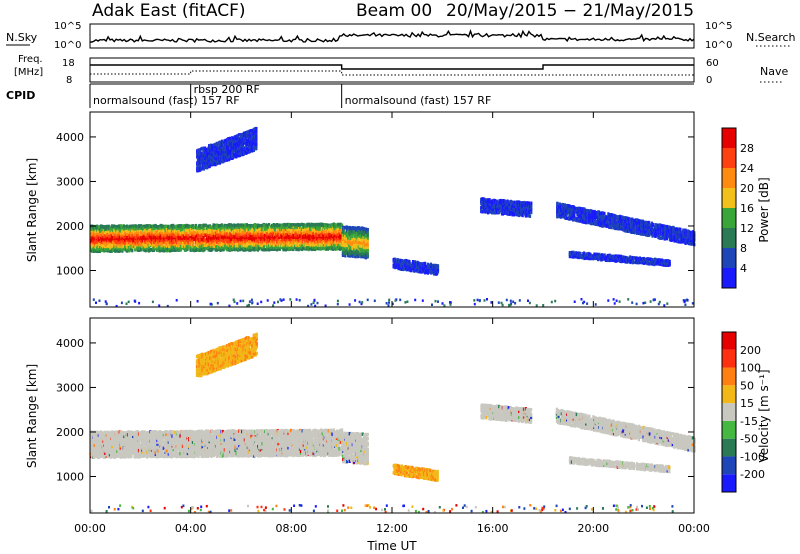 The width and height of the screenshot is (800, 554). What do you see at coordinates (712, 63) in the screenshot?
I see `nave-tick-top: 60` at bounding box center [712, 63].